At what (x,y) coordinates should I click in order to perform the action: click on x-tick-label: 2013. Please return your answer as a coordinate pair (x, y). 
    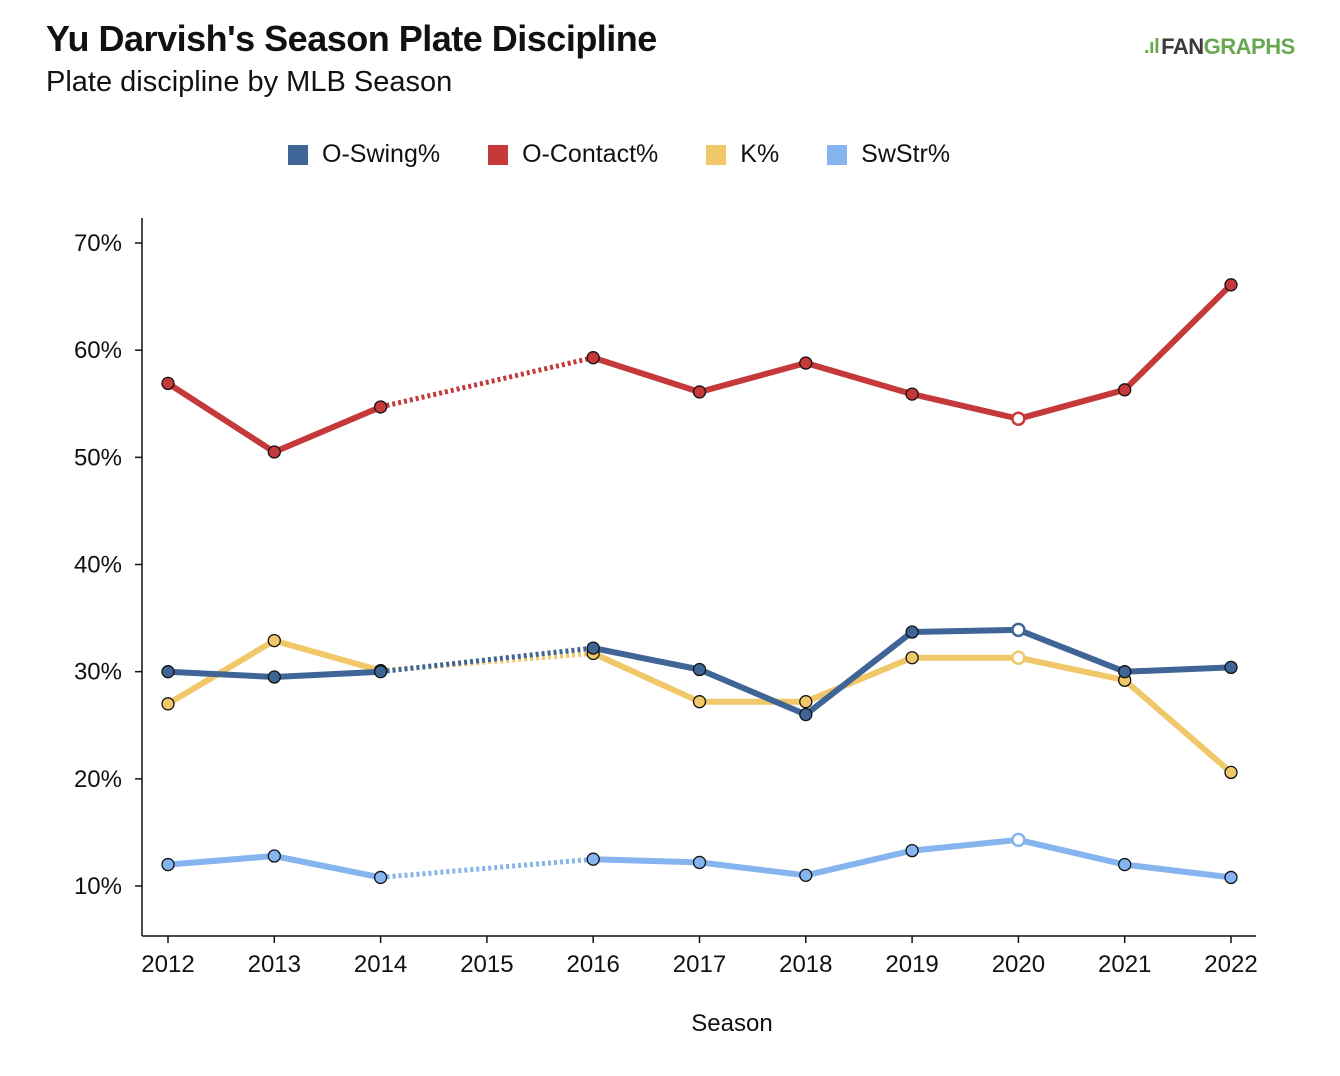
    Looking at the image, I should click on (274, 964).